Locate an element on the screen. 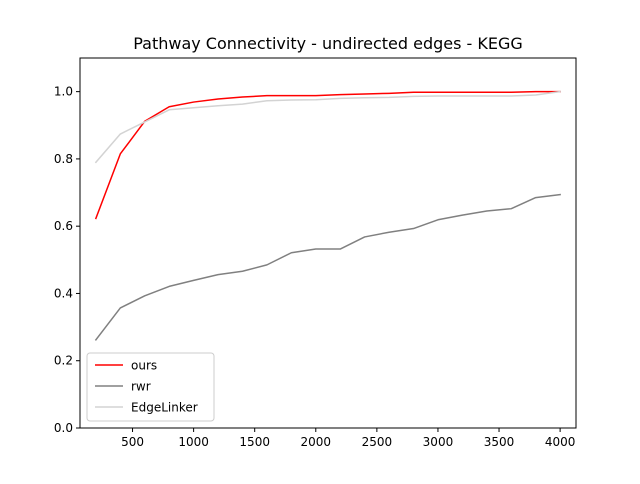 This screenshot has width=640, height=484. legend-label-ours: ours is located at coordinates (144, 366).